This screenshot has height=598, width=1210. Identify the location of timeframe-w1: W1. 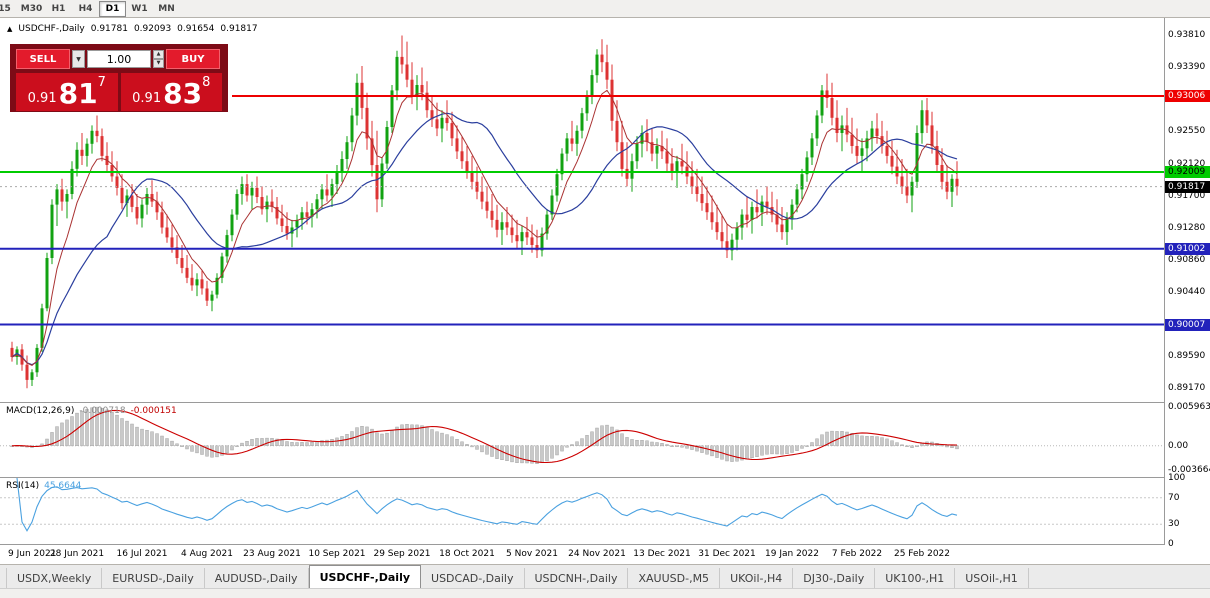
(139, 8).